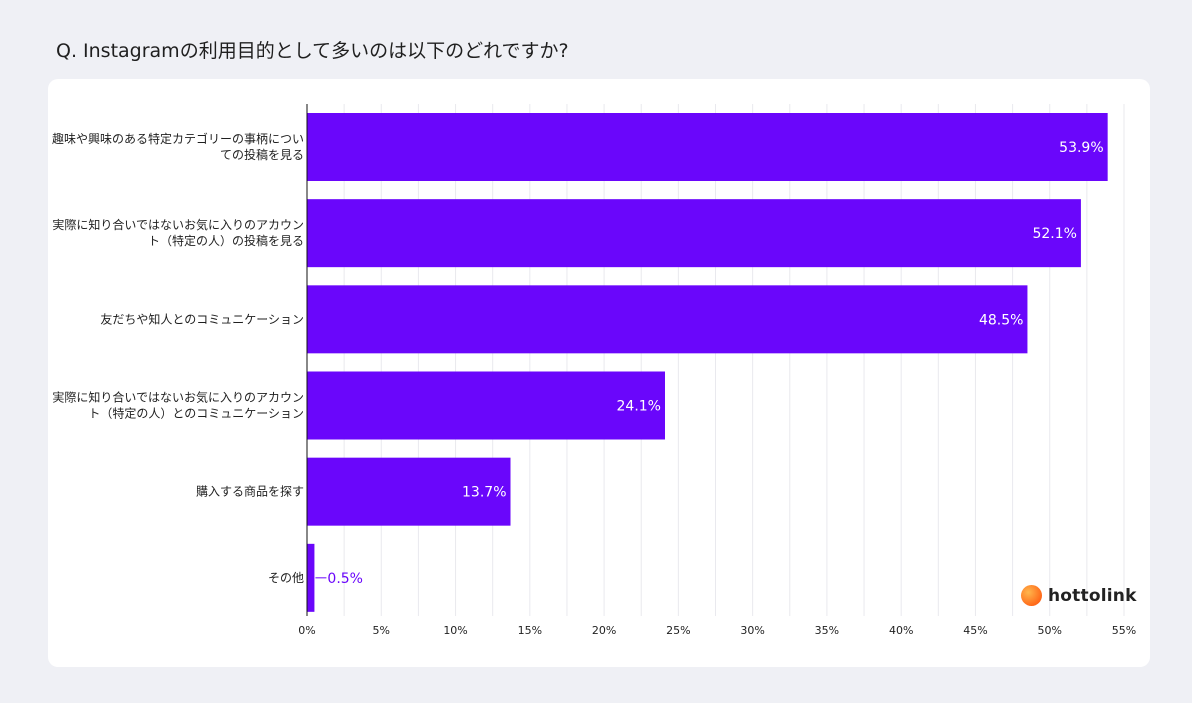 Image resolution: width=1192 pixels, height=703 pixels. Describe the element at coordinates (1031, 595) in the screenshot. I see `hottolink-logo-icon` at that location.